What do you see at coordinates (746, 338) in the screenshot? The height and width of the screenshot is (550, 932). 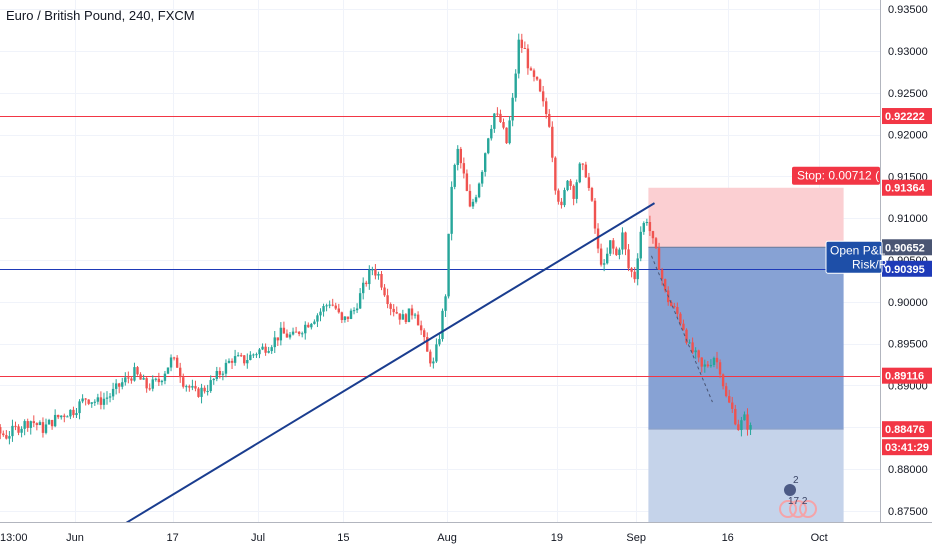 I see `position-open-profit-zone` at bounding box center [746, 338].